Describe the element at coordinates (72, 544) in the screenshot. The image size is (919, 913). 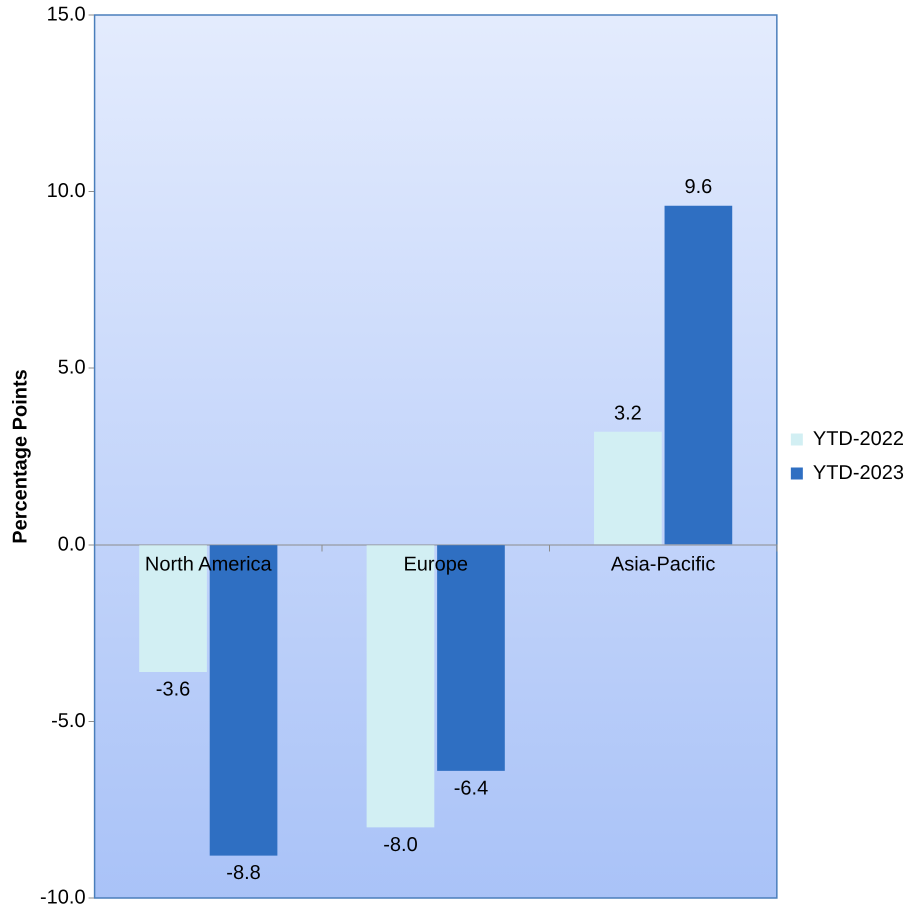
I see `y-tick-label: 0.0` at that location.